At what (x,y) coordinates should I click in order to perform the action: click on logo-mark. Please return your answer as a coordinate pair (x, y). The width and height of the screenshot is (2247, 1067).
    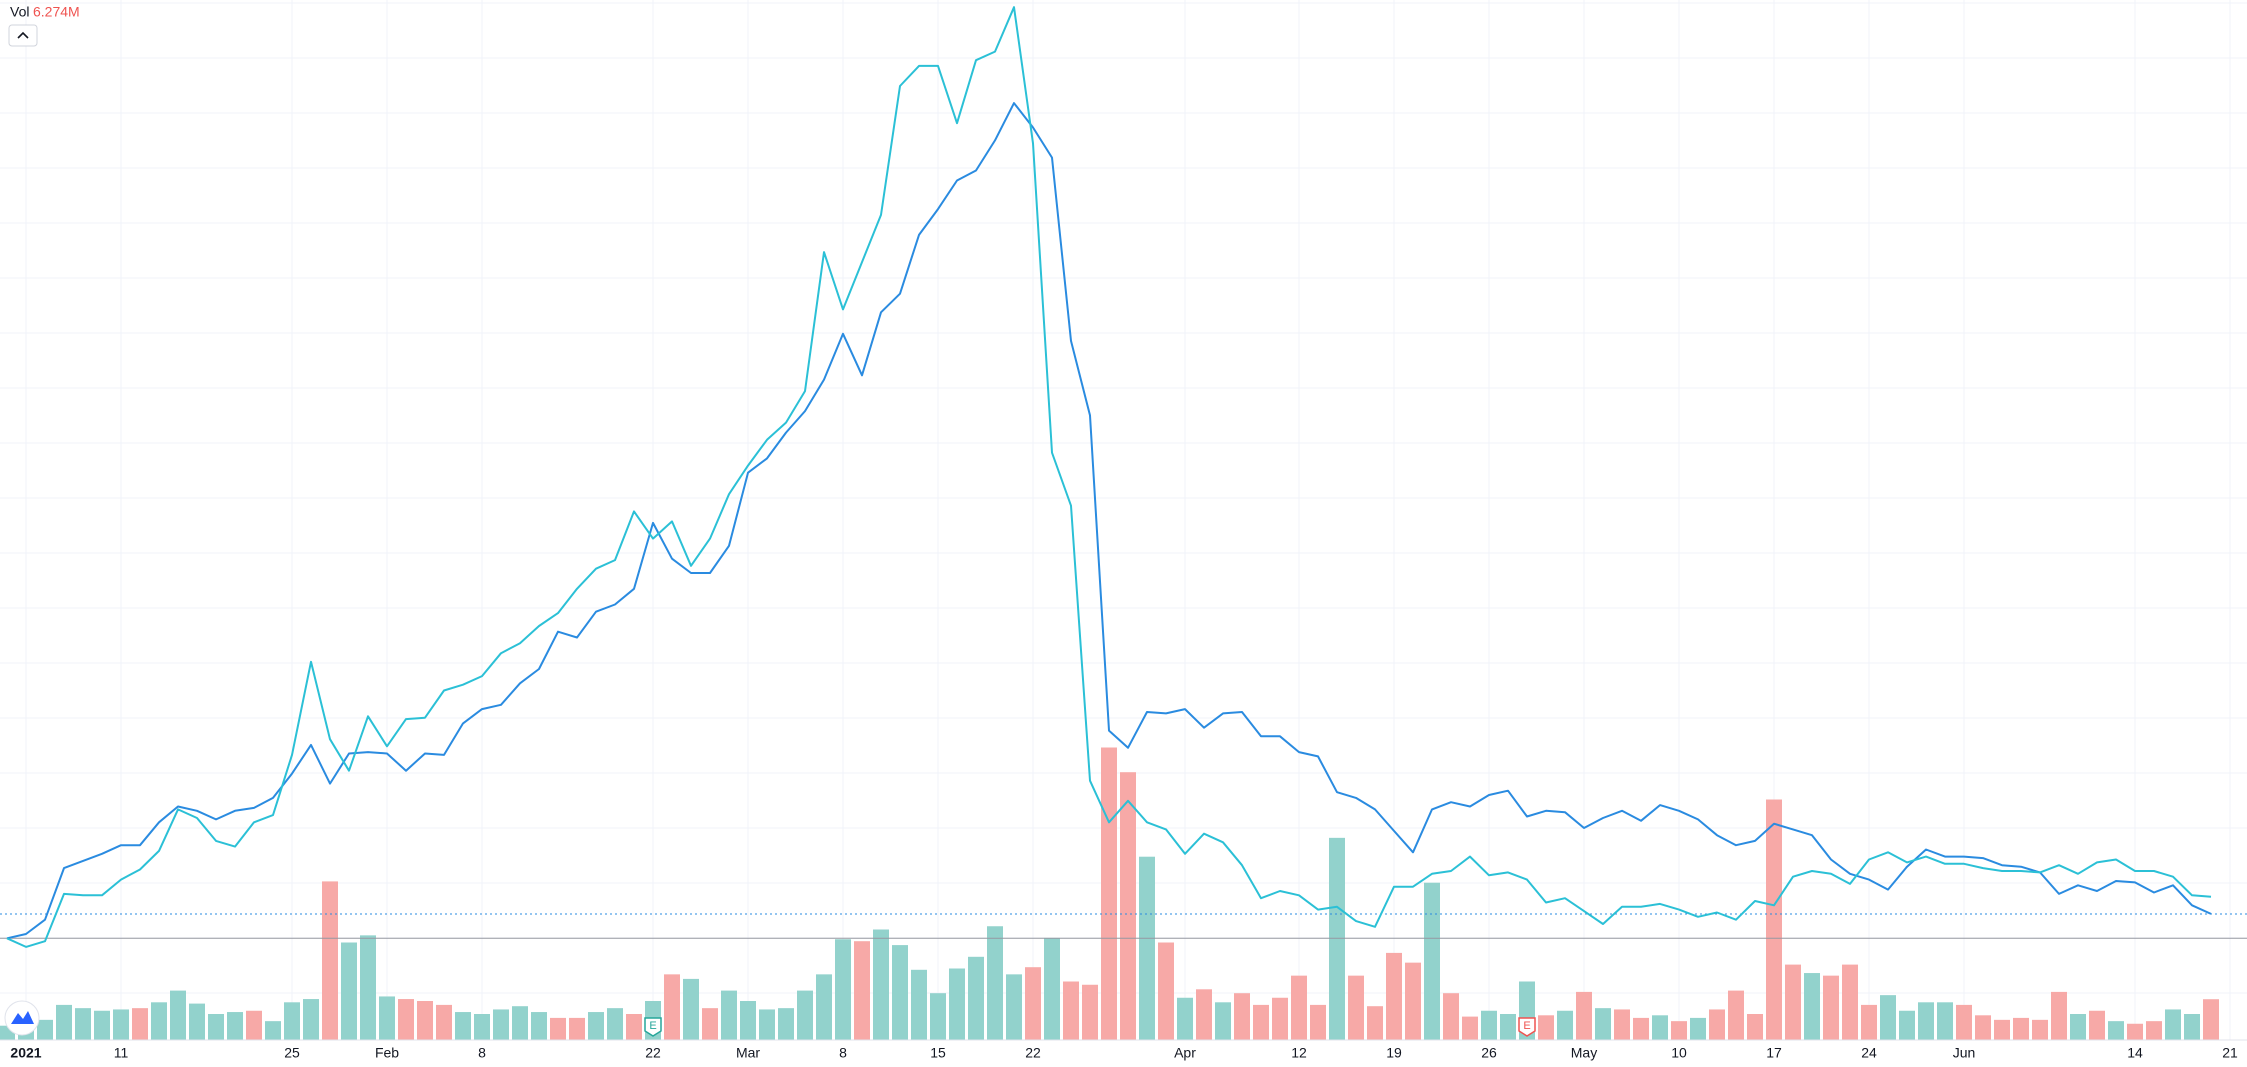
    Looking at the image, I should click on (22, 1017).